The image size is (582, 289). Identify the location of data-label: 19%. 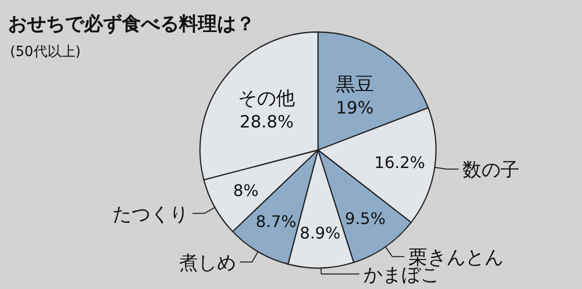
(355, 108).